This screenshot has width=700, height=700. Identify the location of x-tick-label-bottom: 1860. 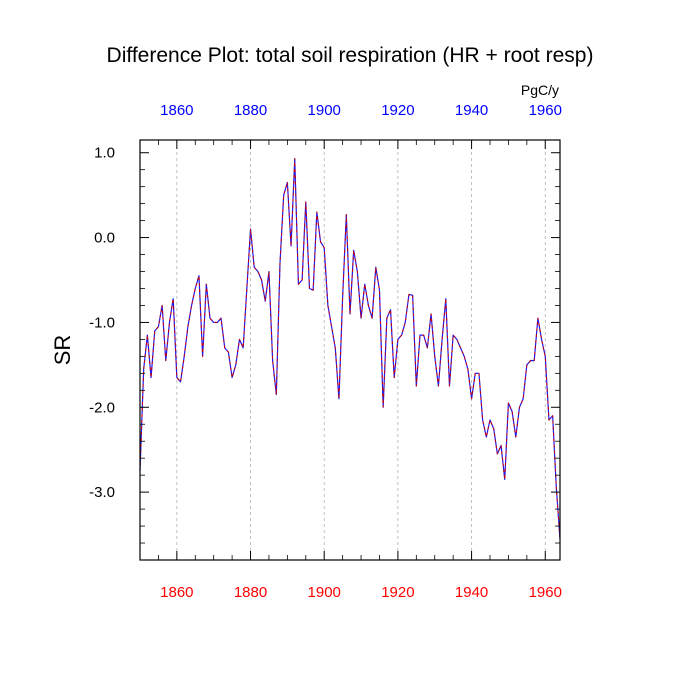
(176, 592).